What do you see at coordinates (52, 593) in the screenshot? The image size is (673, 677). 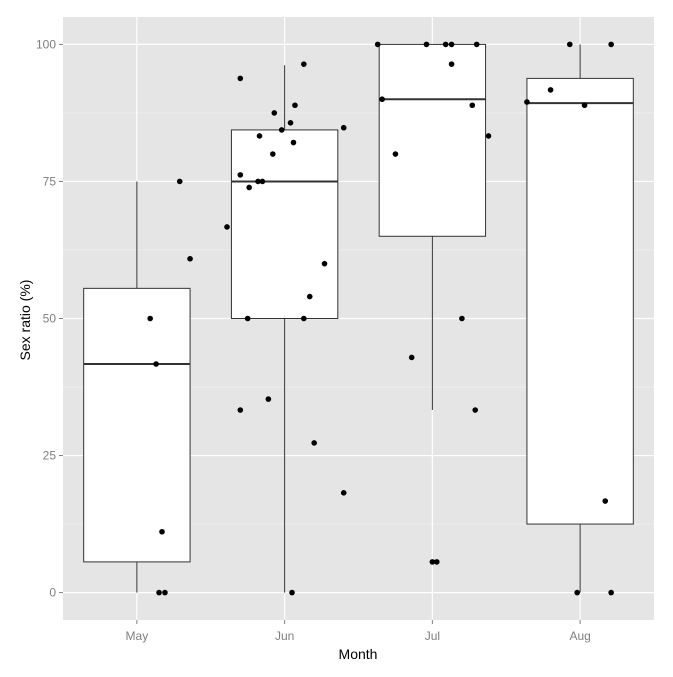 I see `y-tick-label: 0` at bounding box center [52, 593].